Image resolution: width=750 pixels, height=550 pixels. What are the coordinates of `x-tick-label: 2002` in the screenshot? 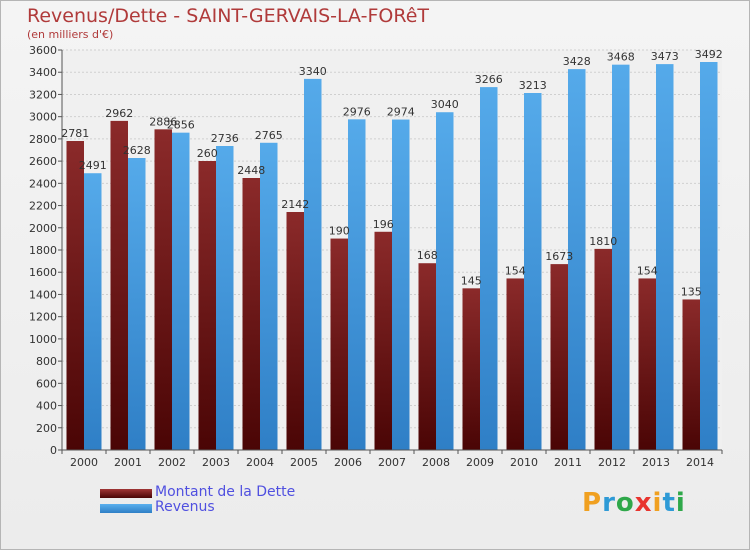 It's located at (172, 462).